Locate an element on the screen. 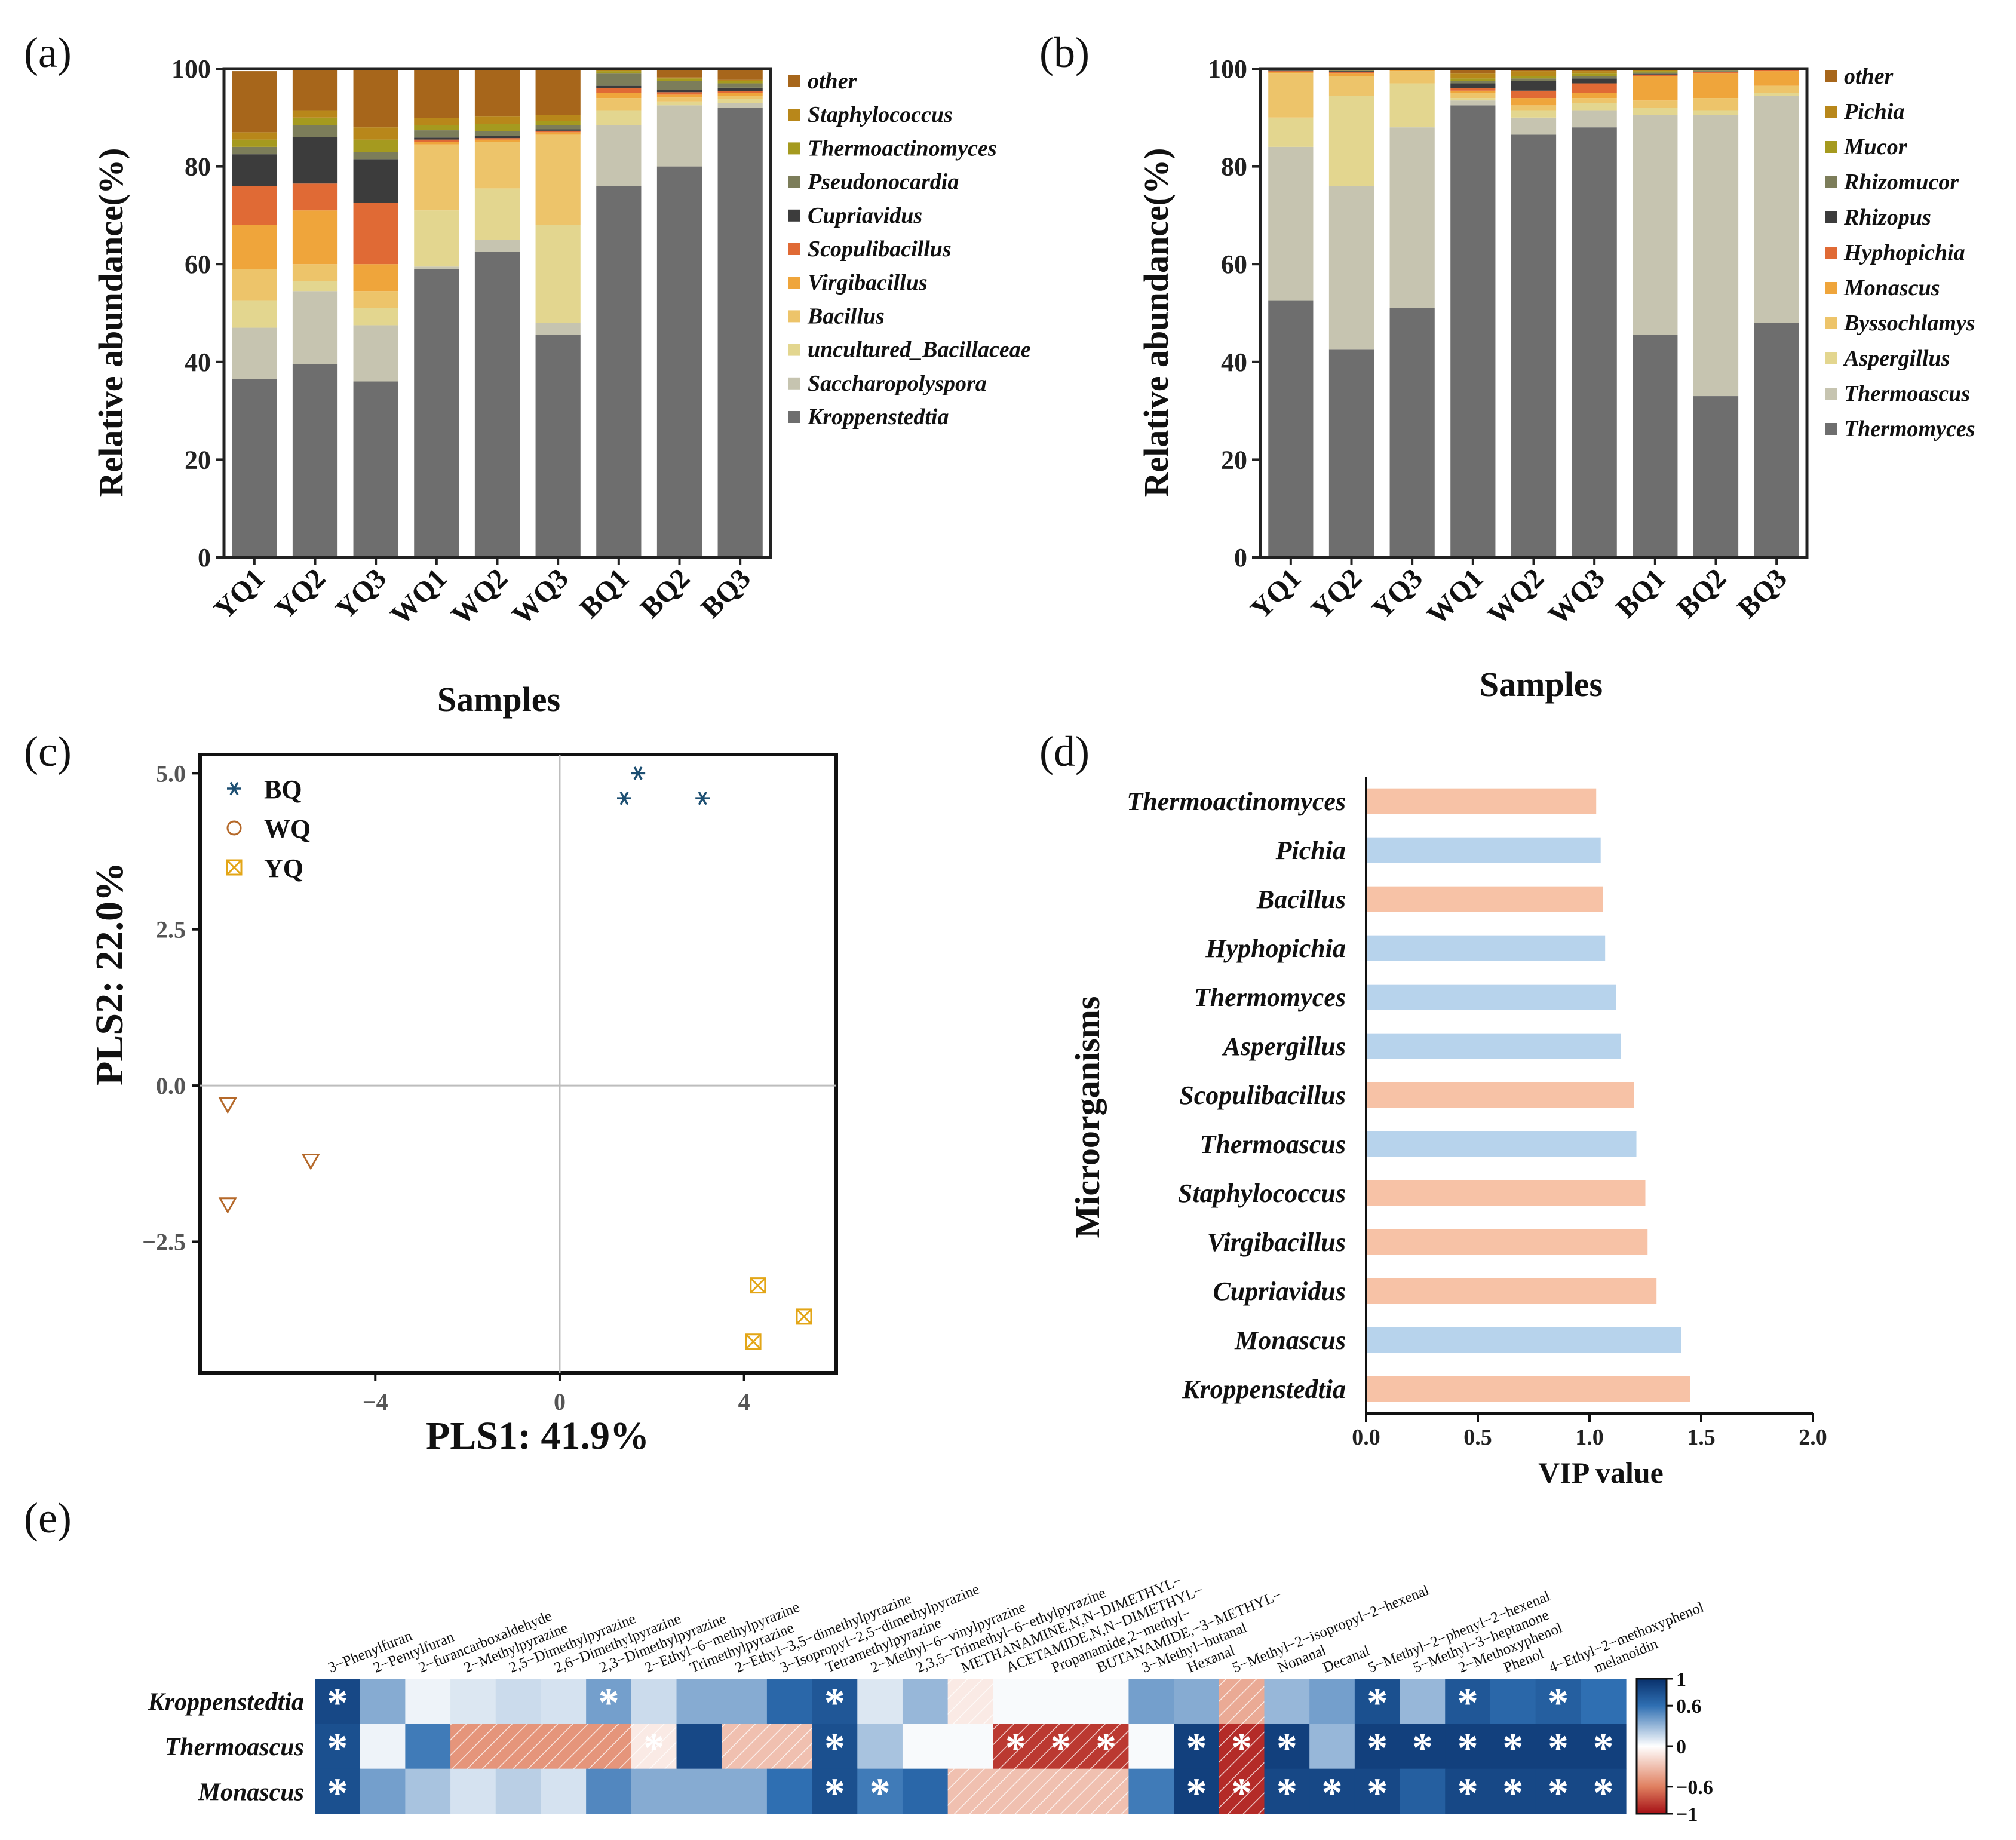 This screenshot has height=1840, width=2016. bar-bq1-thermoascus is located at coordinates (1656, 225).